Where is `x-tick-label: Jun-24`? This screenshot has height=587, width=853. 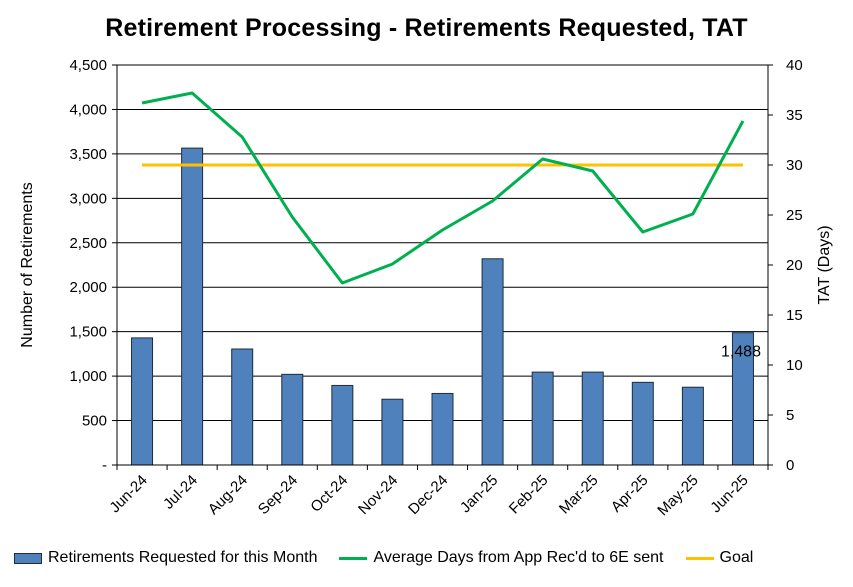
x-tick-label: Jun-24 is located at coordinates (128, 494).